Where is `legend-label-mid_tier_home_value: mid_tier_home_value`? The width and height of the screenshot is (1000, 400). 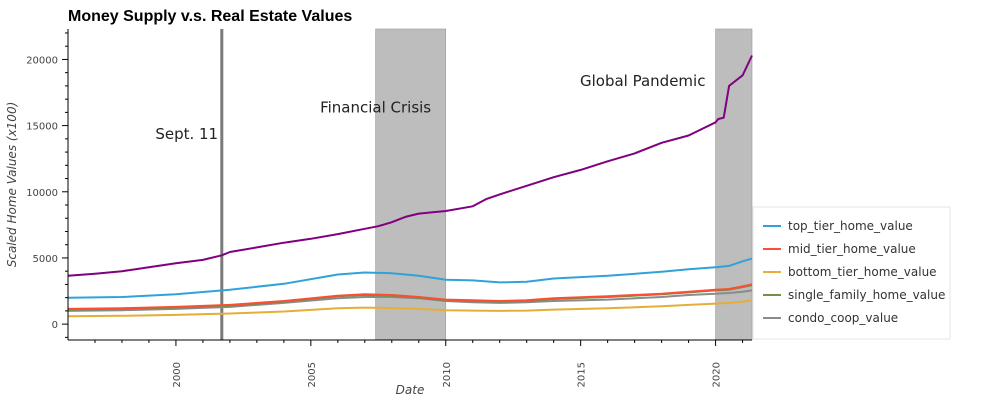
legend-label-mid_tier_home_value: mid_tier_home_value is located at coordinates (852, 249).